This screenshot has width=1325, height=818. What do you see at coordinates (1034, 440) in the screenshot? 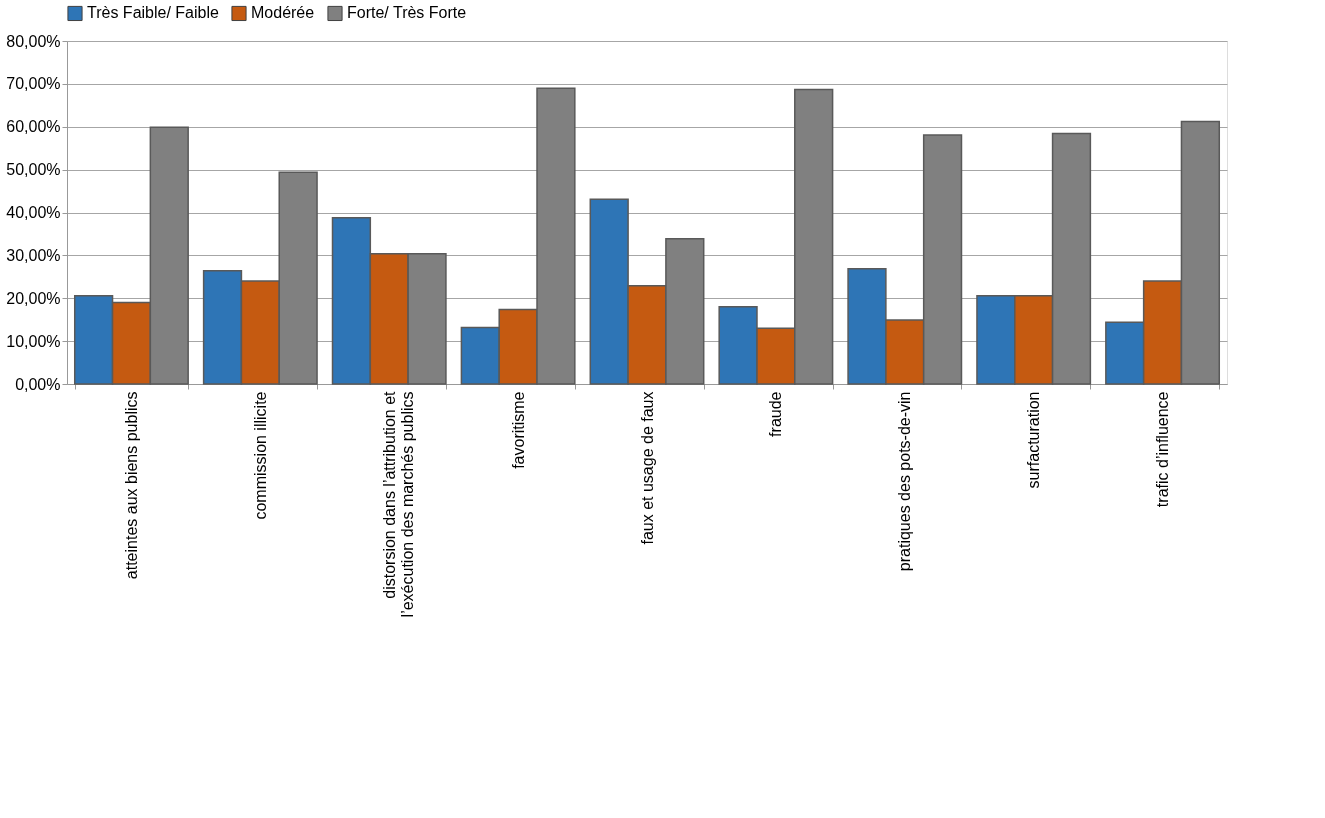
I see `x-tick-label: surfacturation` at bounding box center [1034, 440].